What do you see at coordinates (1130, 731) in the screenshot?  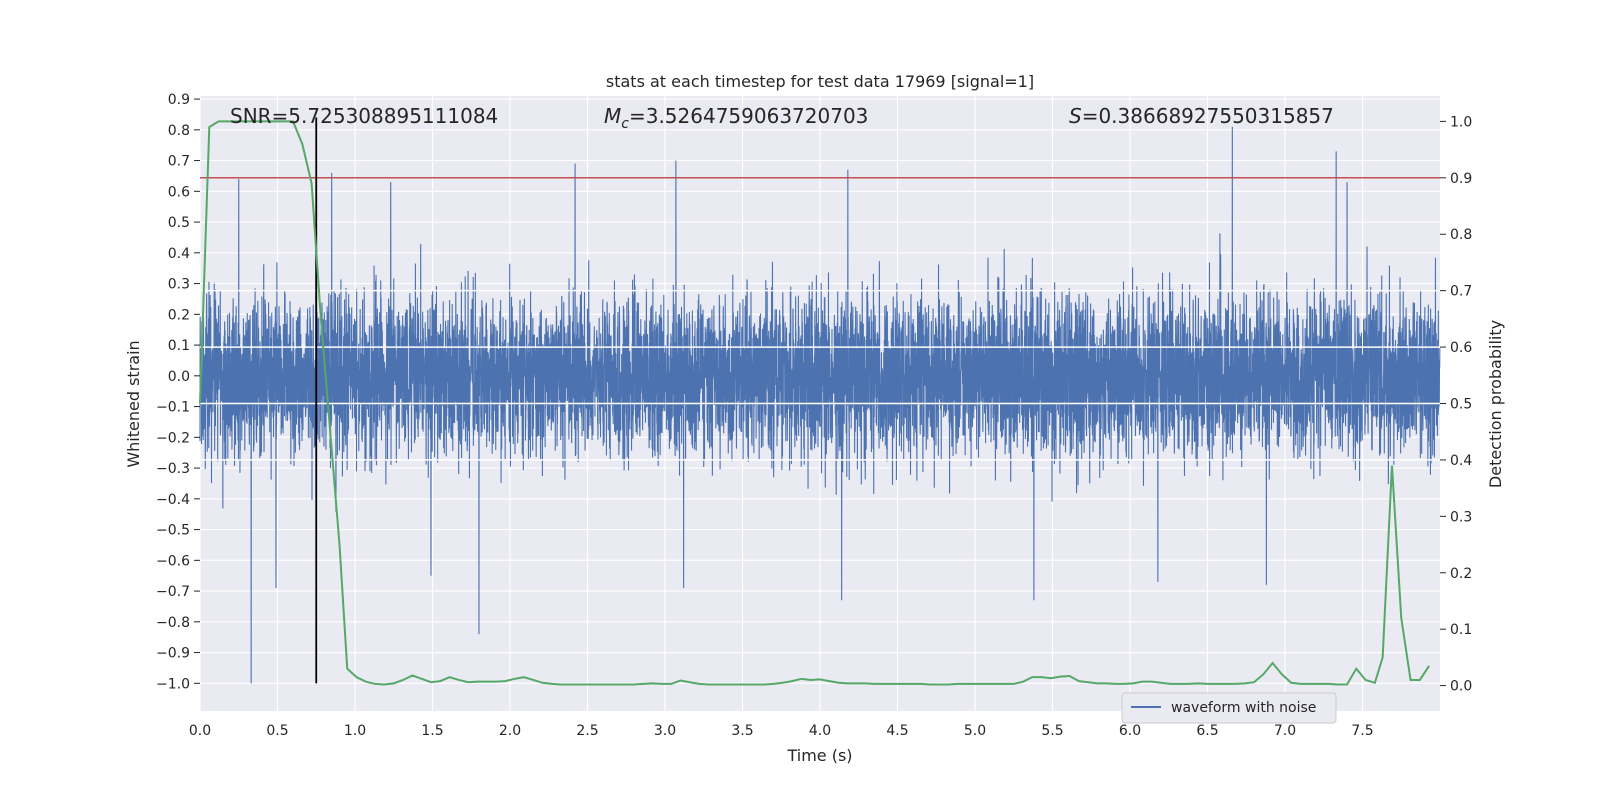 I see `x-tick-label: 6.0` at bounding box center [1130, 731].